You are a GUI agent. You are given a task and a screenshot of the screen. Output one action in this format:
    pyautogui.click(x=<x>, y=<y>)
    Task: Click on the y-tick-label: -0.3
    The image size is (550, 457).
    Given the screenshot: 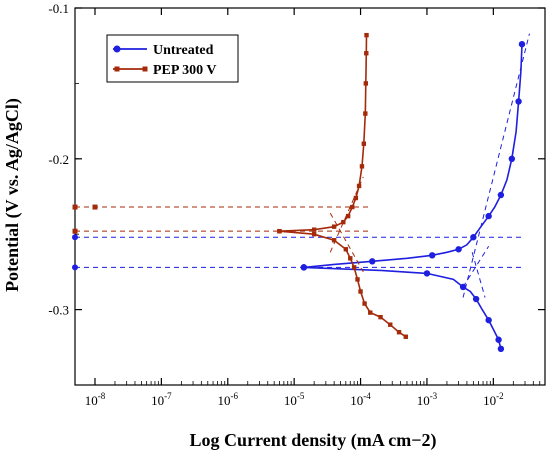 What is the action you would take?
    pyautogui.click(x=58, y=310)
    